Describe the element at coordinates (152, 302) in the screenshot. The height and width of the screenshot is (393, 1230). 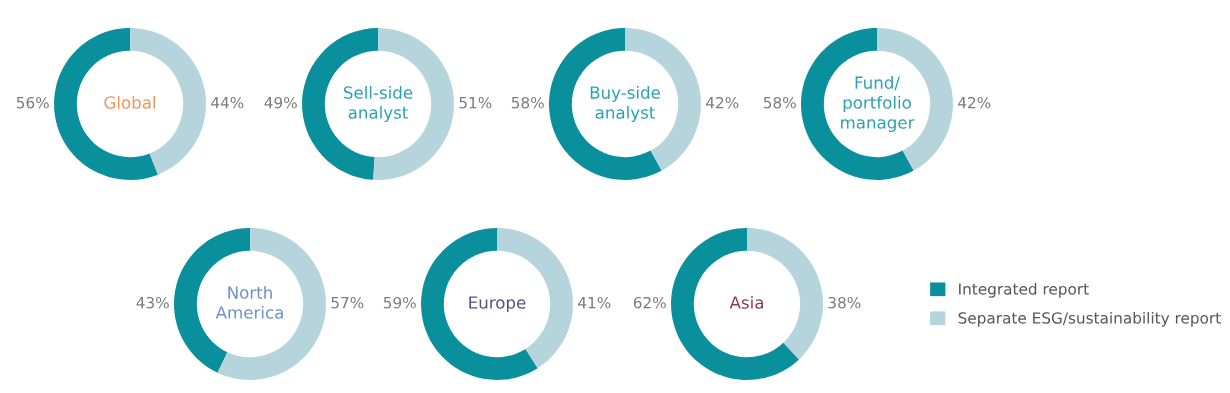
I see `data-label: 43%` at that location.